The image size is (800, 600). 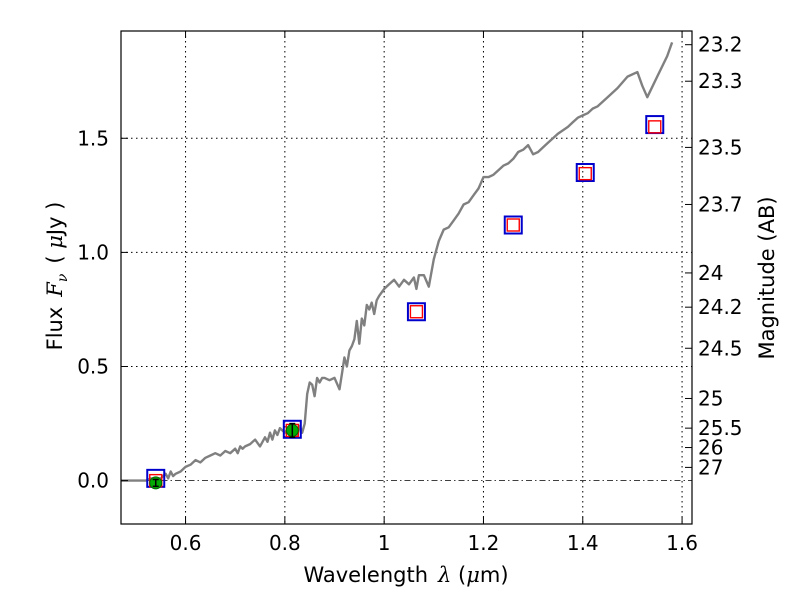 What do you see at coordinates (710, 273) in the screenshot?
I see `mag-tick-label: 24` at bounding box center [710, 273].